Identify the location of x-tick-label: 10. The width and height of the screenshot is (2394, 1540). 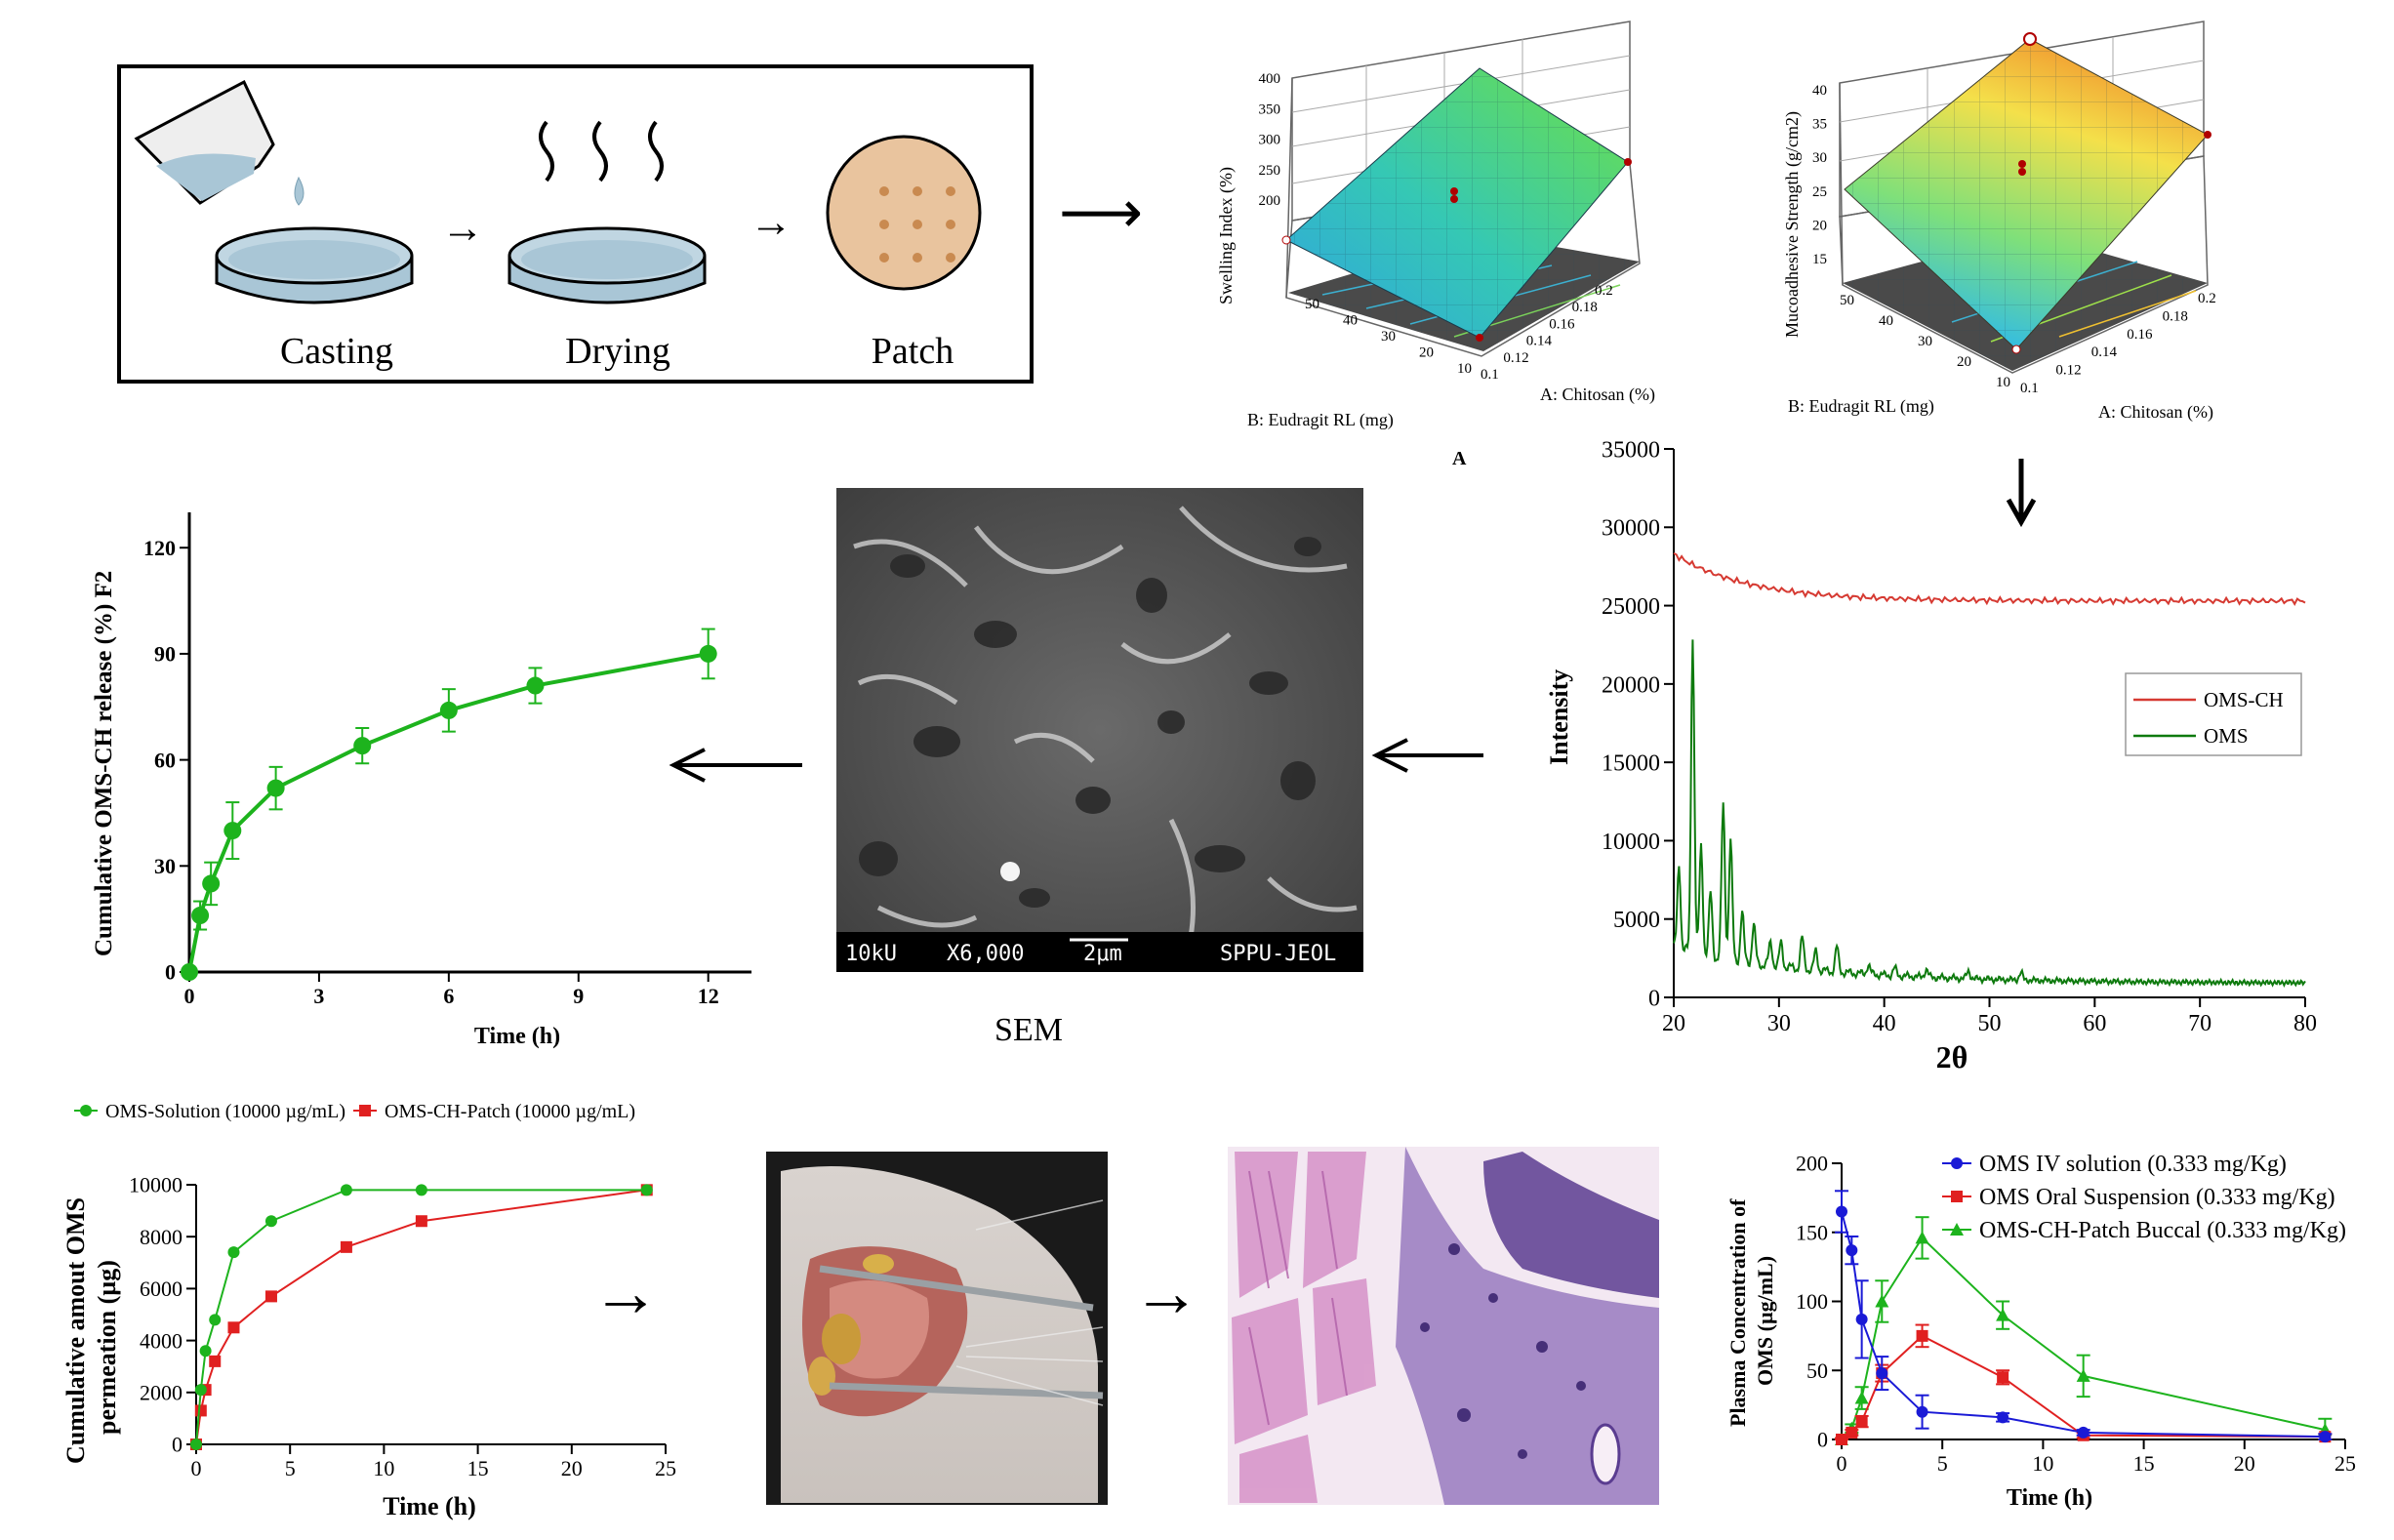
(383, 1468).